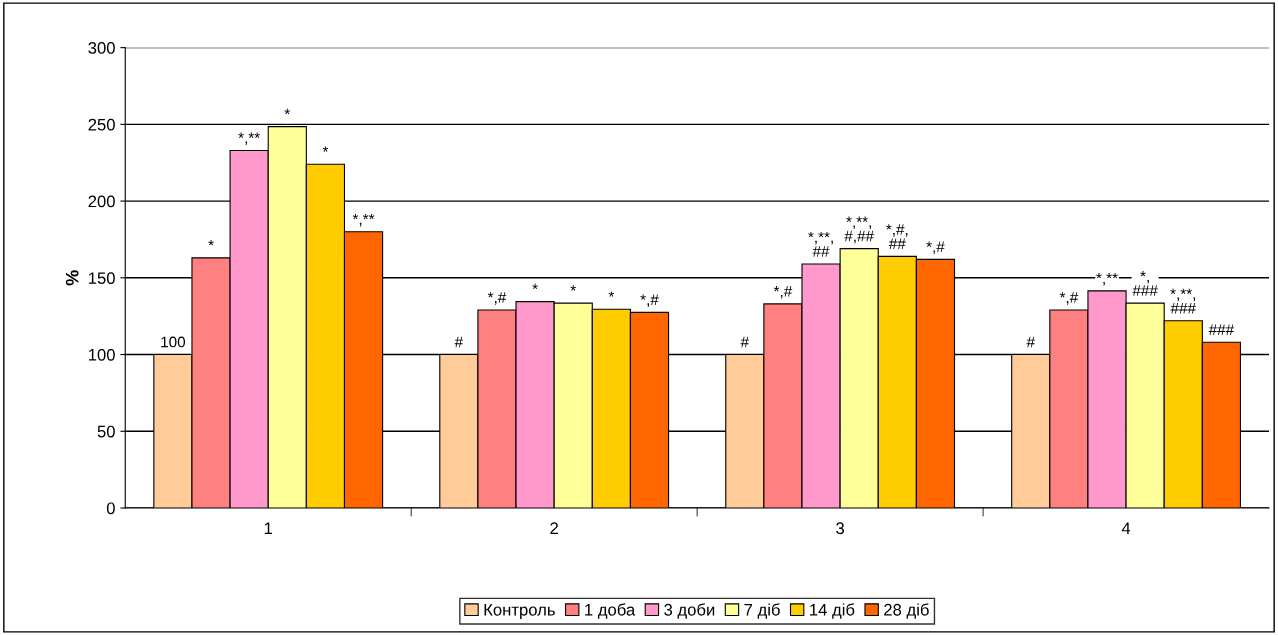 Image resolution: width=1278 pixels, height=635 pixels. What do you see at coordinates (101, 278) in the screenshot?
I see `y-tick-label: 150` at bounding box center [101, 278].